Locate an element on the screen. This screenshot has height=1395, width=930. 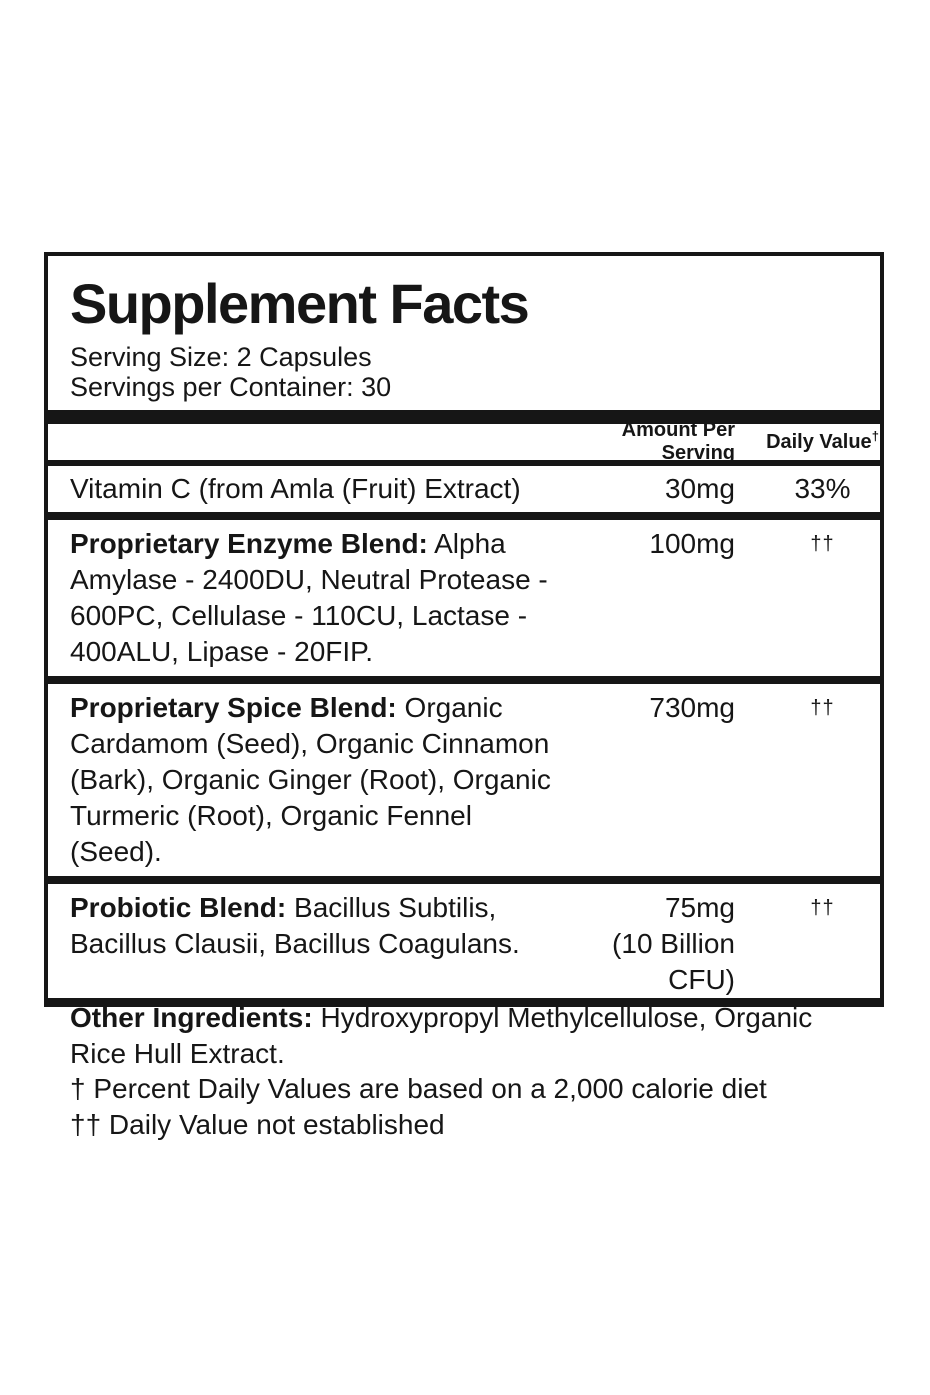
header-separator-bar is located at coordinates (464, 417).